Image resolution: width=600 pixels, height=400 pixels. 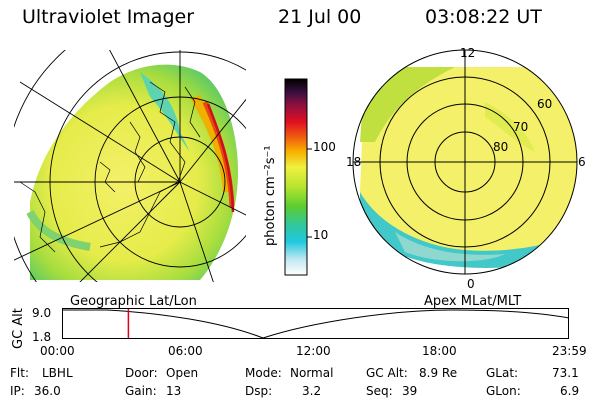 What do you see at coordinates (259, 391) in the screenshot?
I see `dsp-key: Dsp:` at bounding box center [259, 391].